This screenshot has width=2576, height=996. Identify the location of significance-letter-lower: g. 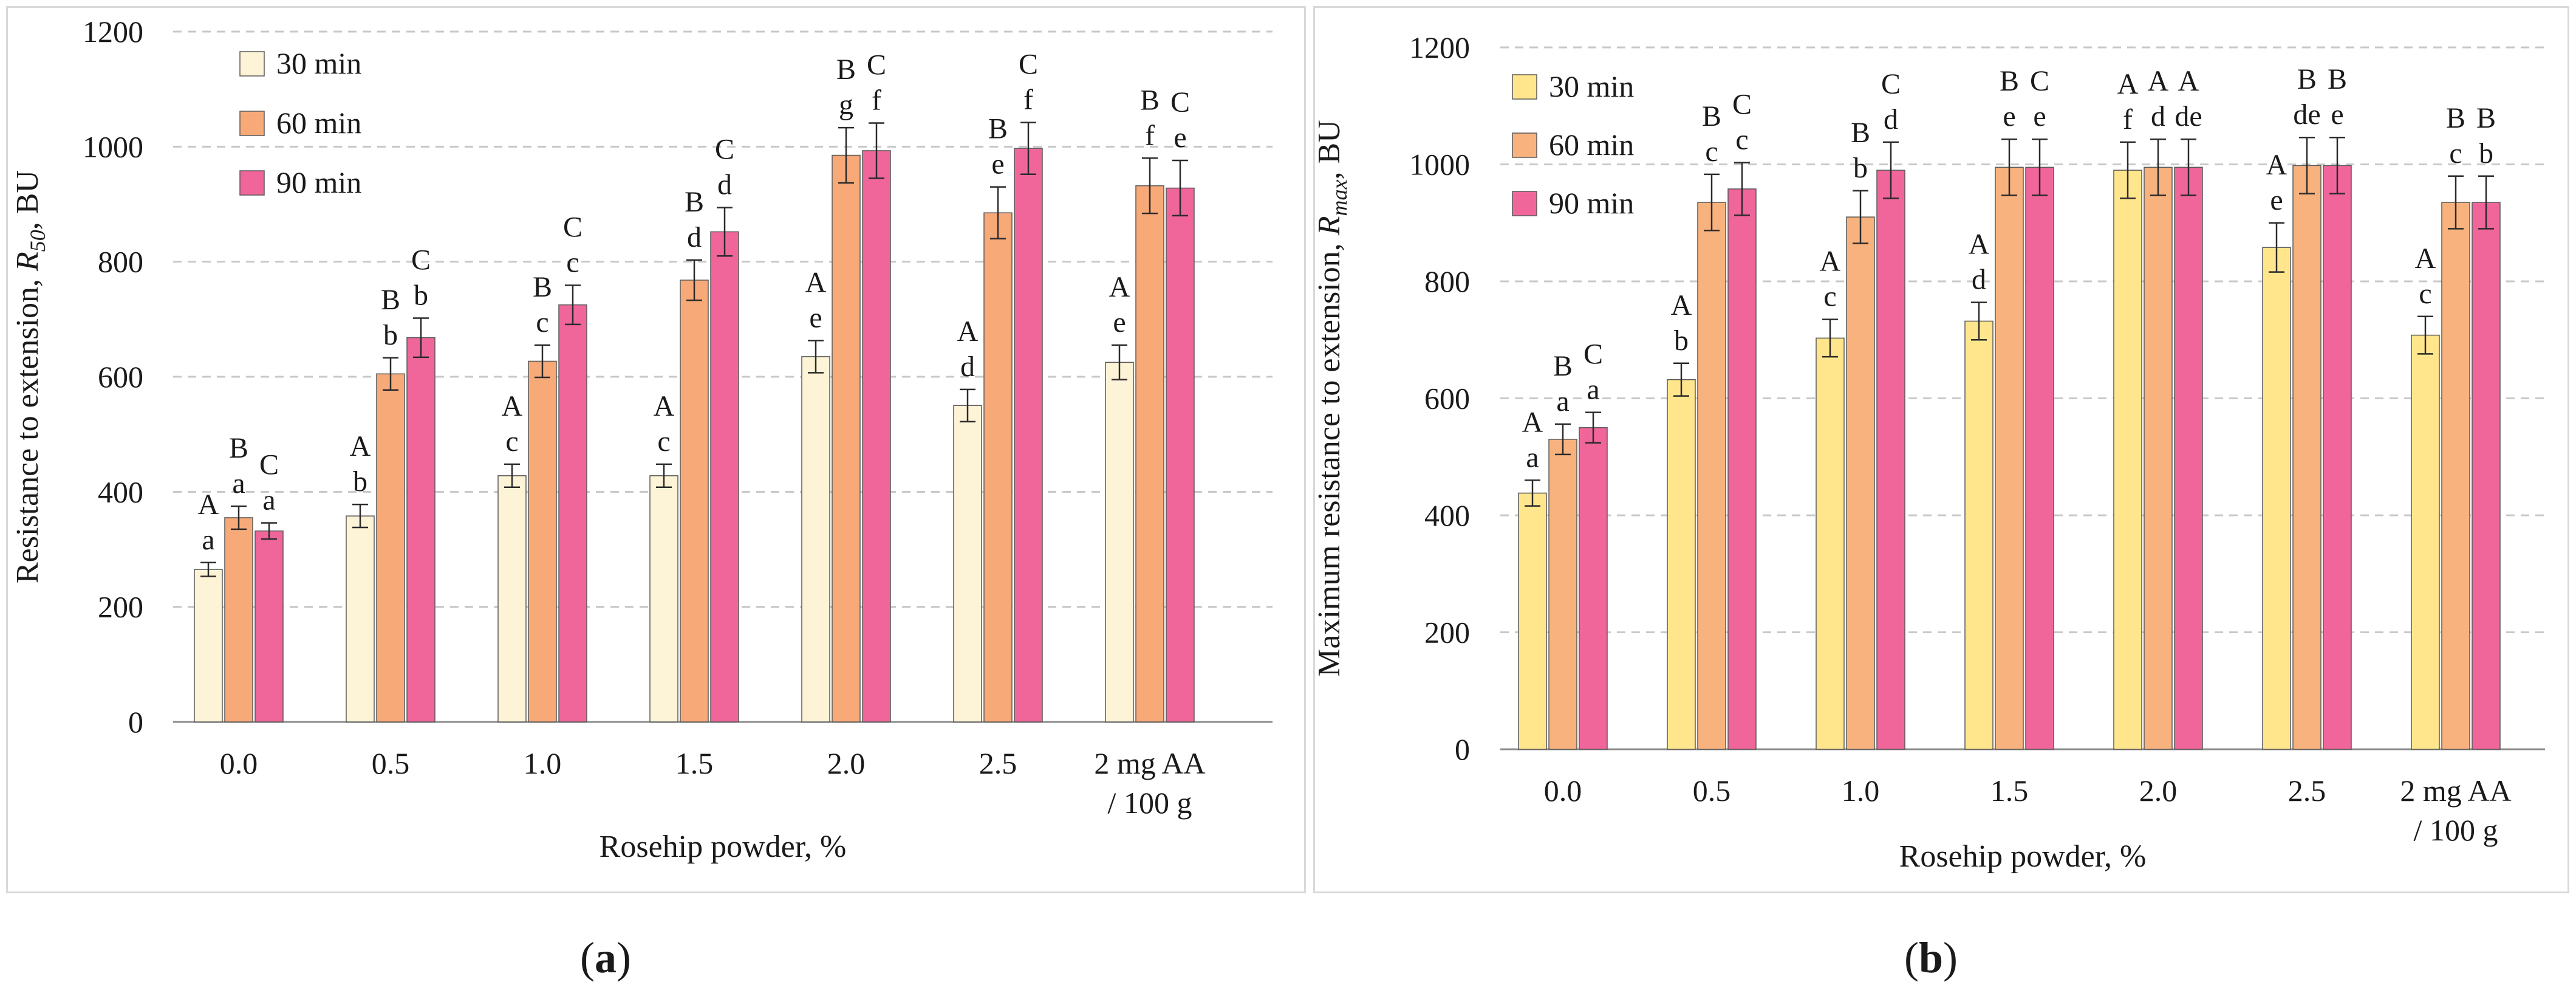
(846, 105).